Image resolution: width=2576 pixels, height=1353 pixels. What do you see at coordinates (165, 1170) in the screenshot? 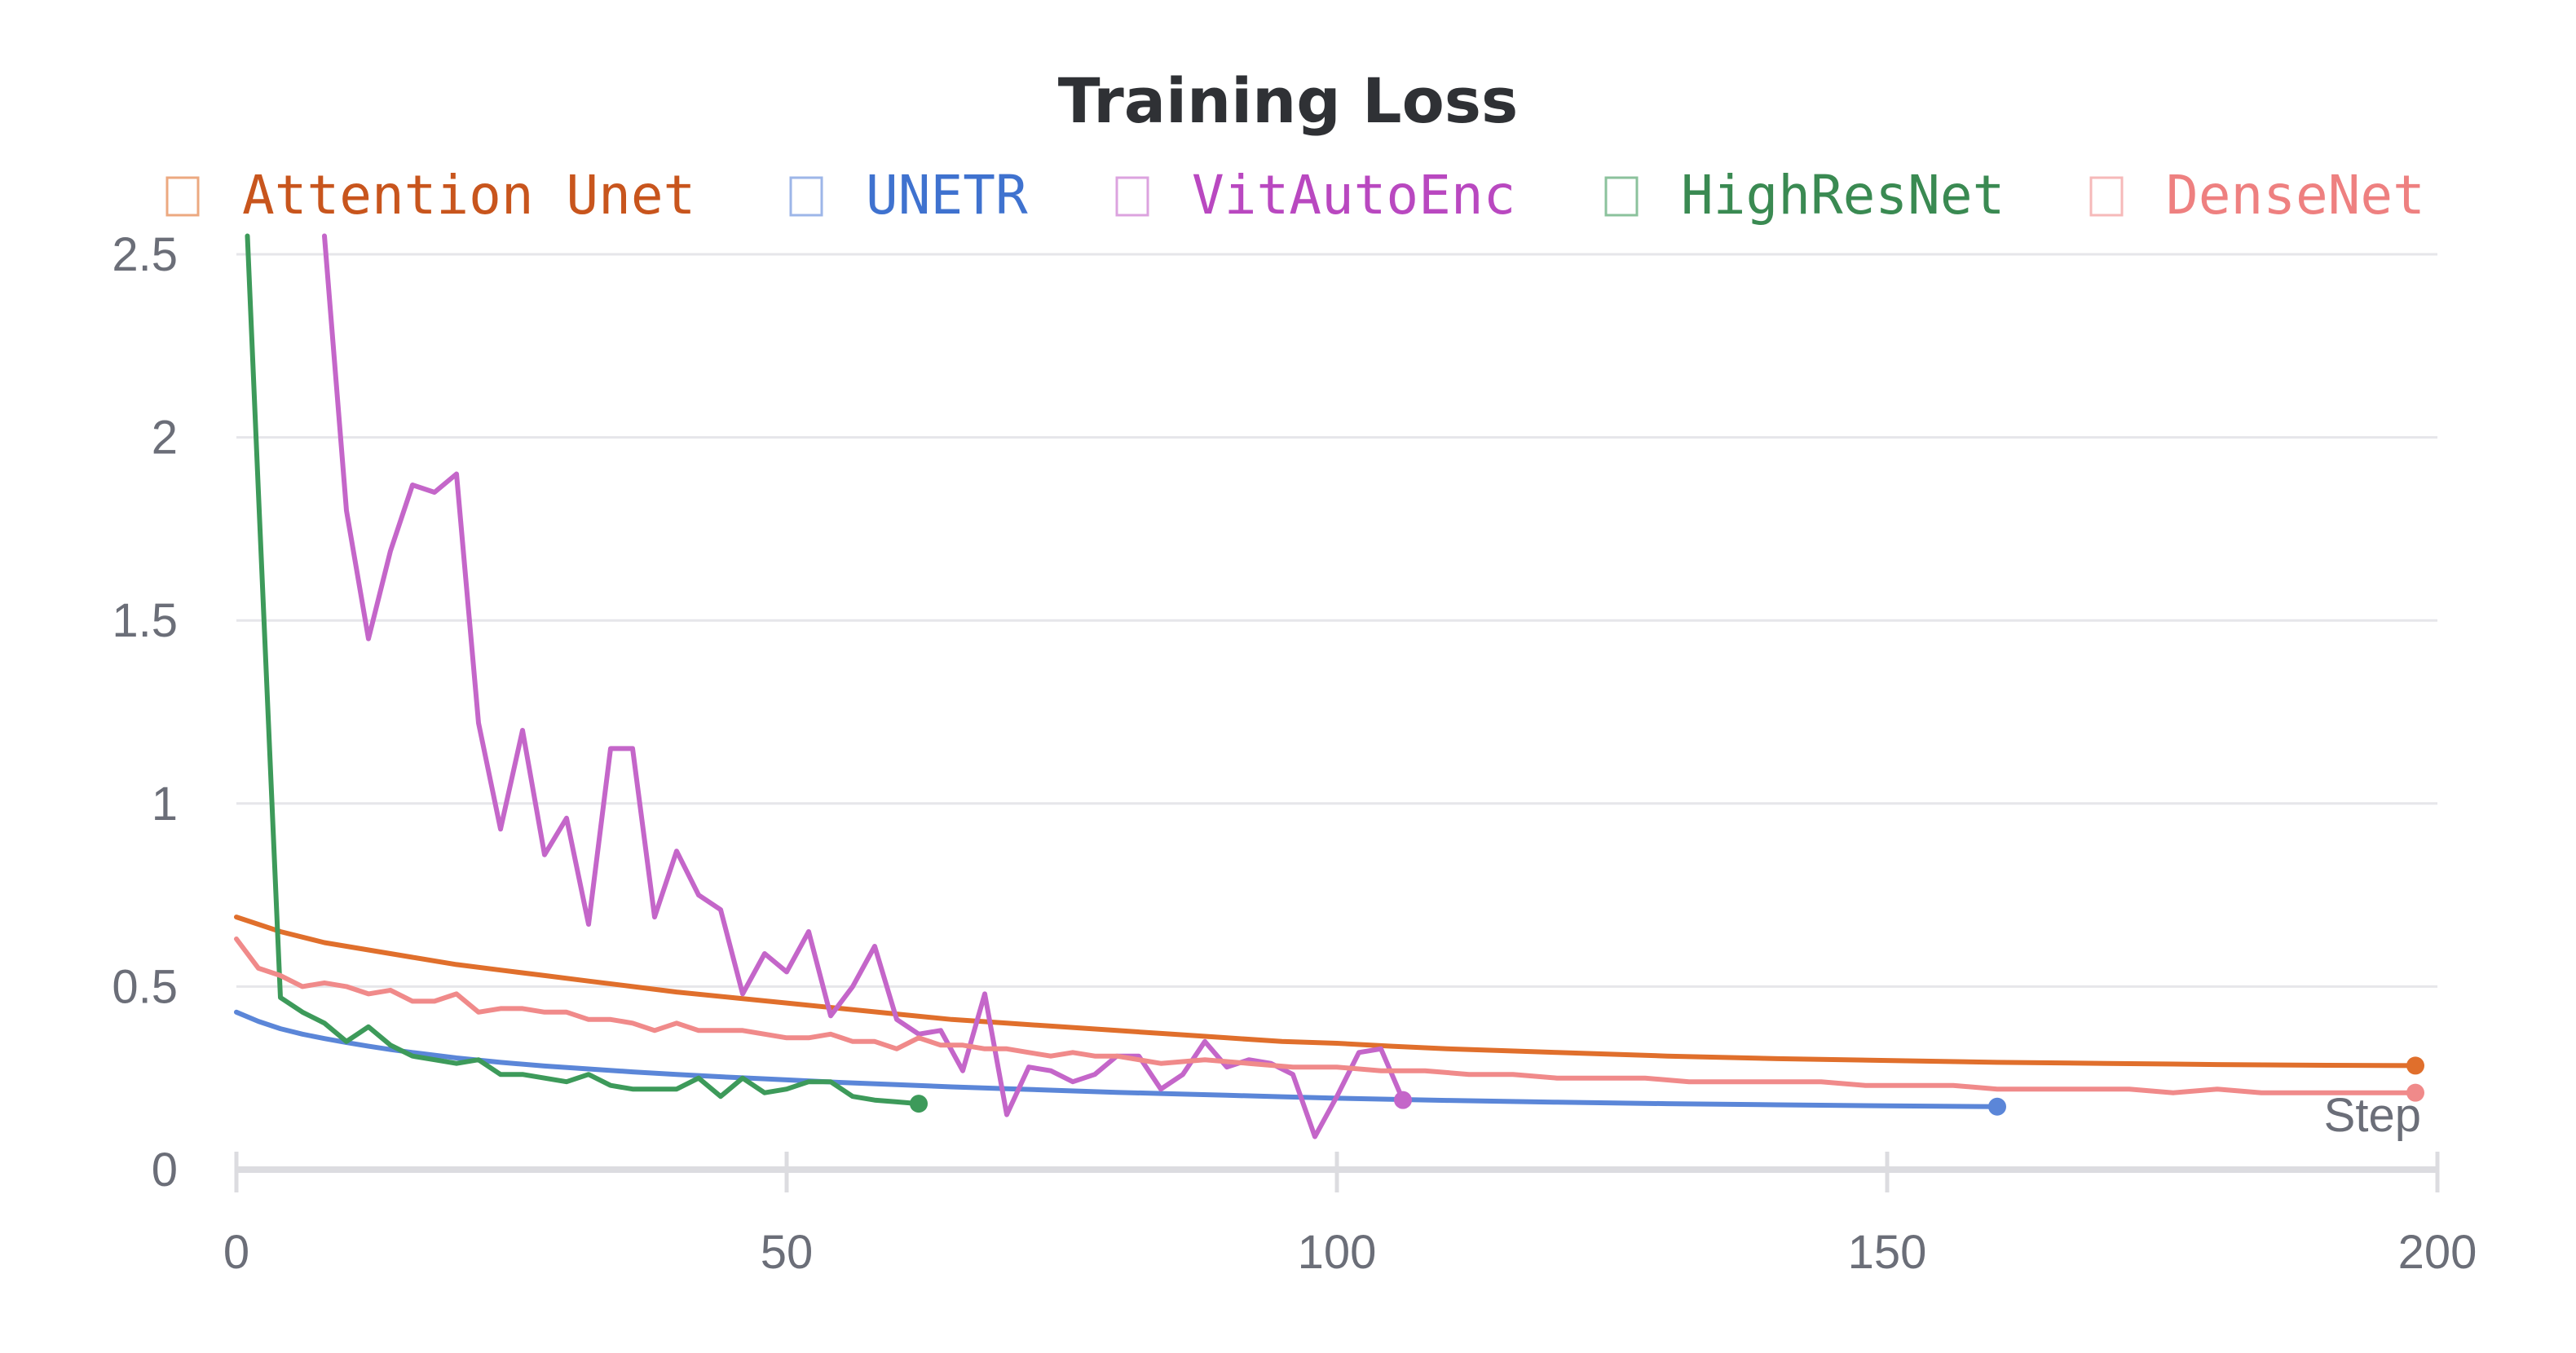
I see `y-tick-label: 0` at bounding box center [165, 1170].